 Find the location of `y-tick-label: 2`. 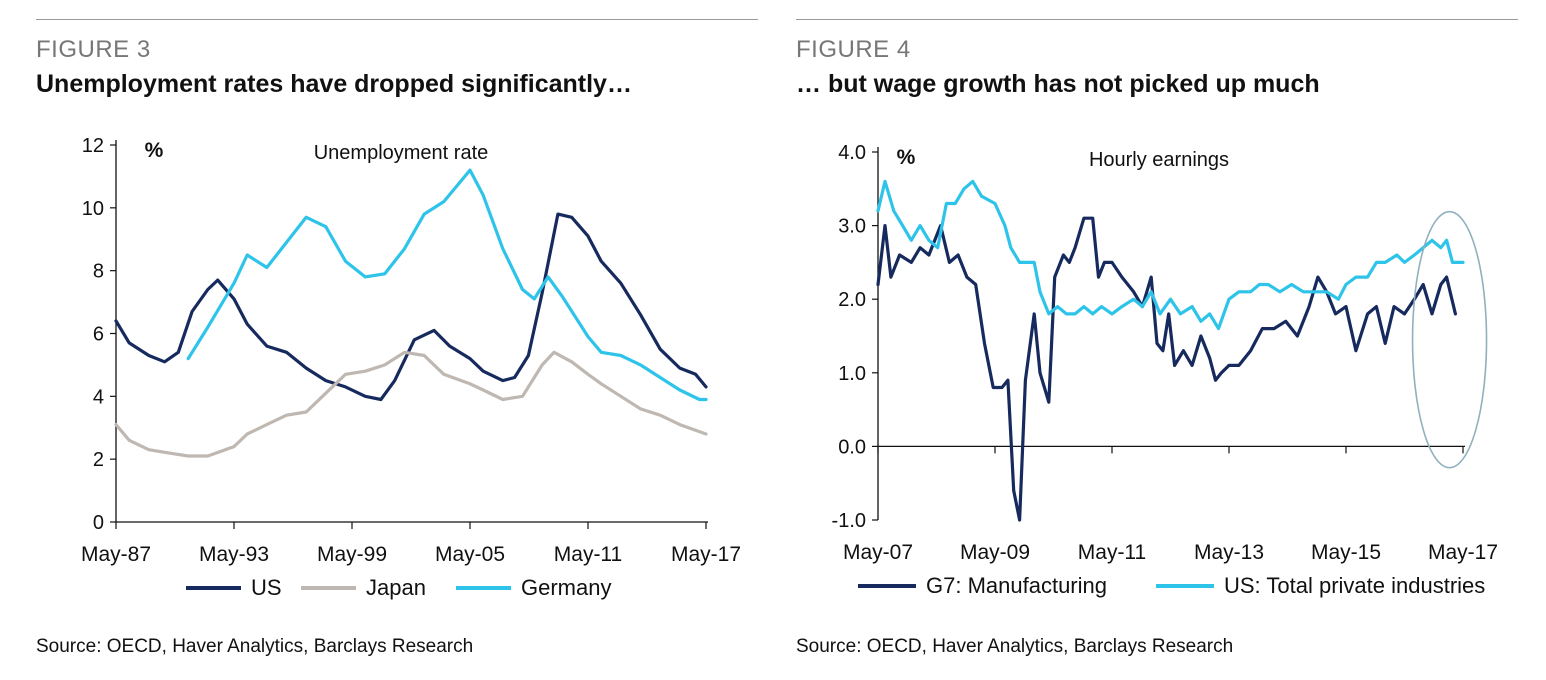

y-tick-label: 2 is located at coordinates (98, 460).